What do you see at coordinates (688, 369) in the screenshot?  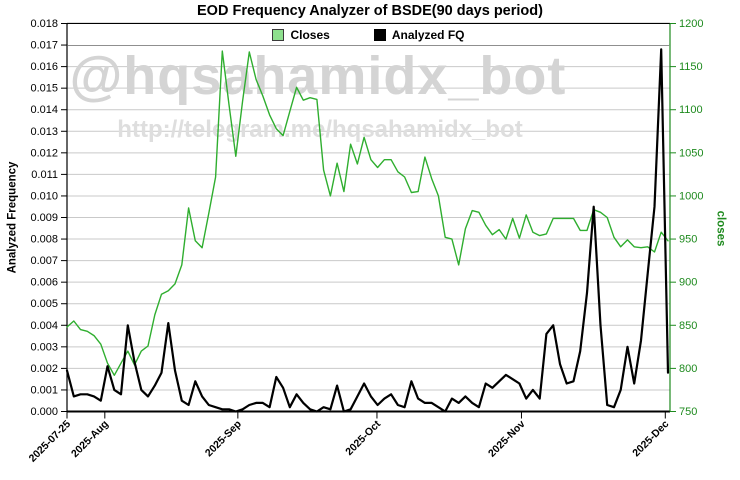 I see `right-axis-tick-label: 800` at bounding box center [688, 369].